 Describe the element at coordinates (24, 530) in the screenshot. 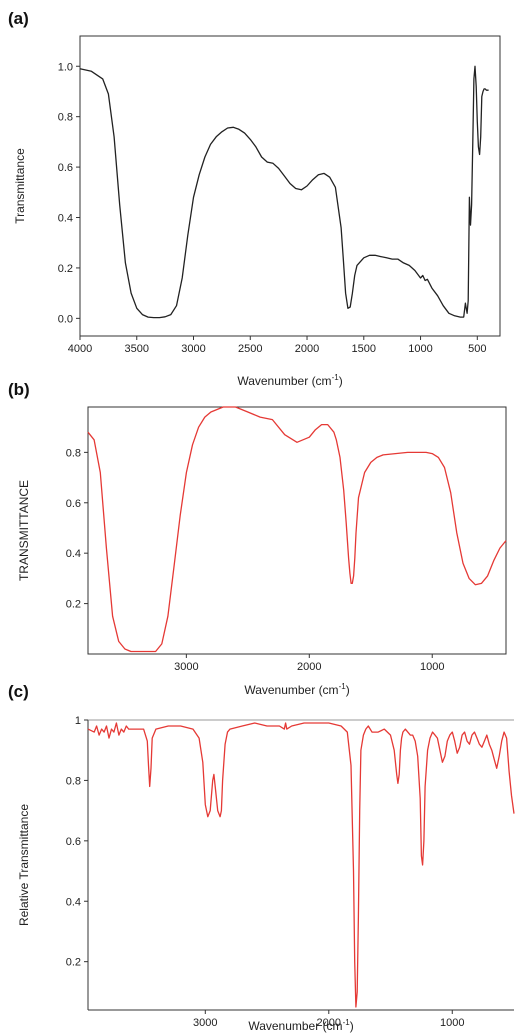

I see `y-axis-title: TRANSMITTANCE` at that location.